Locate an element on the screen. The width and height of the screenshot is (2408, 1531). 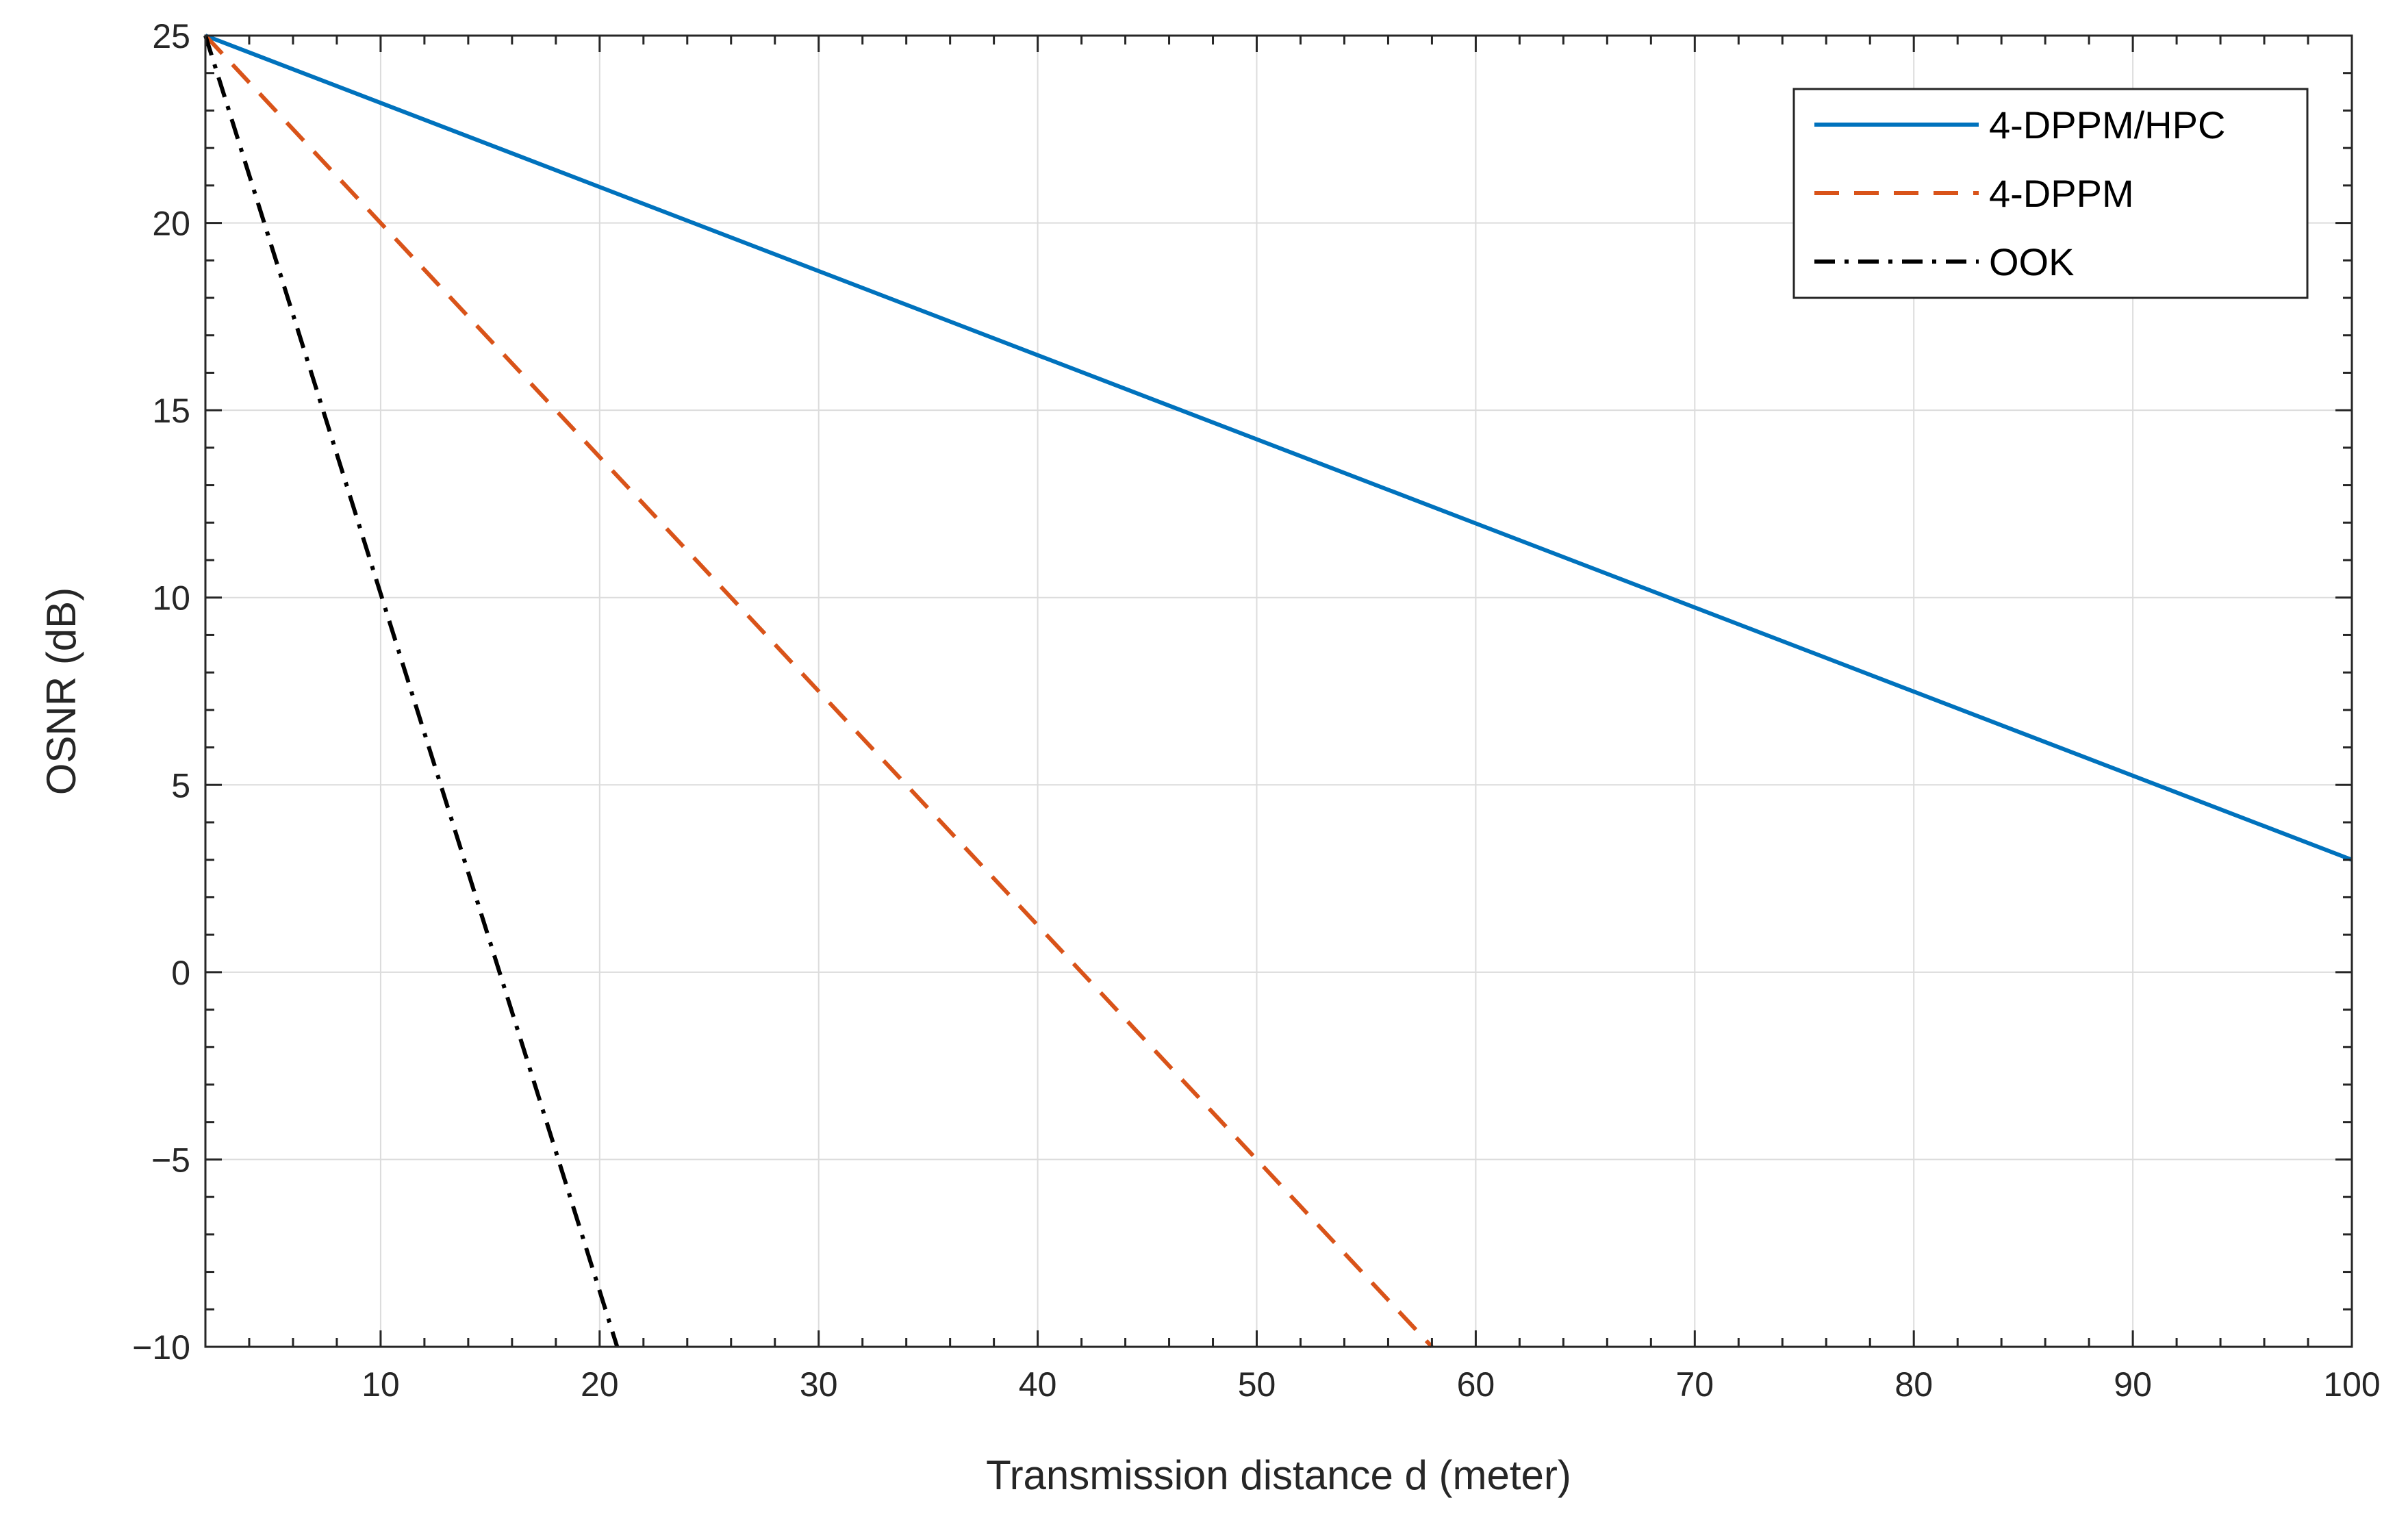
x-tick-label-50: 50 is located at coordinates (1257, 1384).